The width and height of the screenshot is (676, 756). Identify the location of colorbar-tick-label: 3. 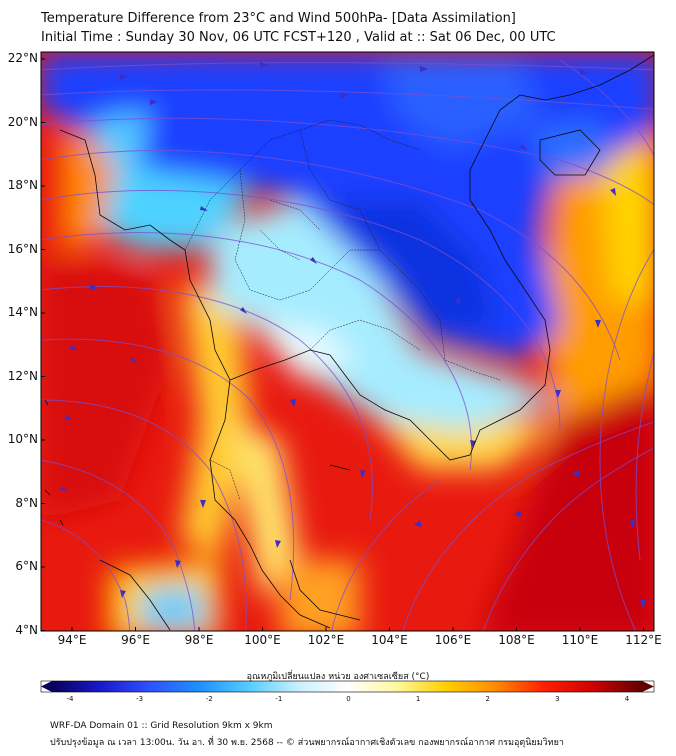
(557, 699).